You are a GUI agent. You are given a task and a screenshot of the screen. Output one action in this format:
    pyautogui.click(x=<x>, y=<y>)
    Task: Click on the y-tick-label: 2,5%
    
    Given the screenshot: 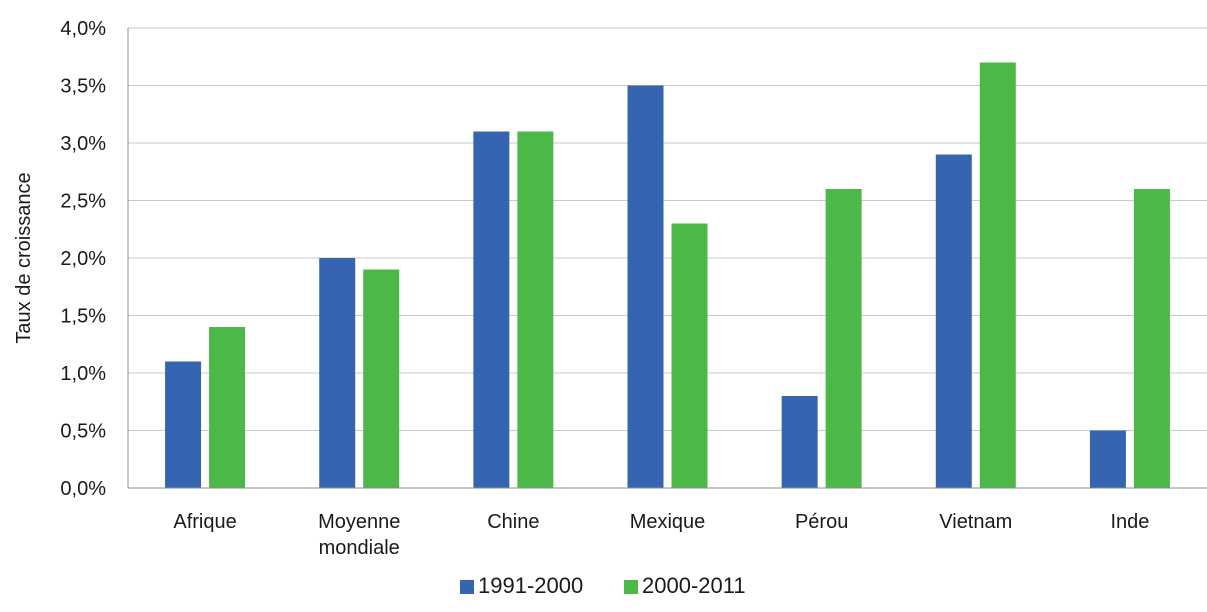 What is the action you would take?
    pyautogui.click(x=83, y=202)
    